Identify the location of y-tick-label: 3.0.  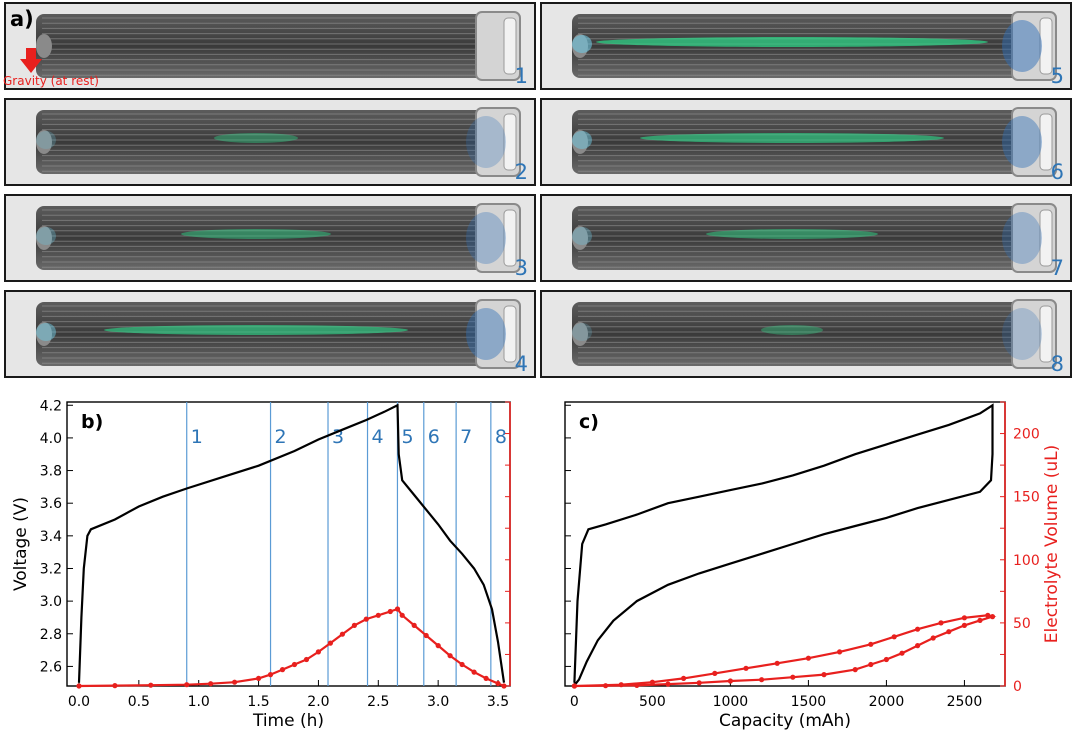
(51, 602).